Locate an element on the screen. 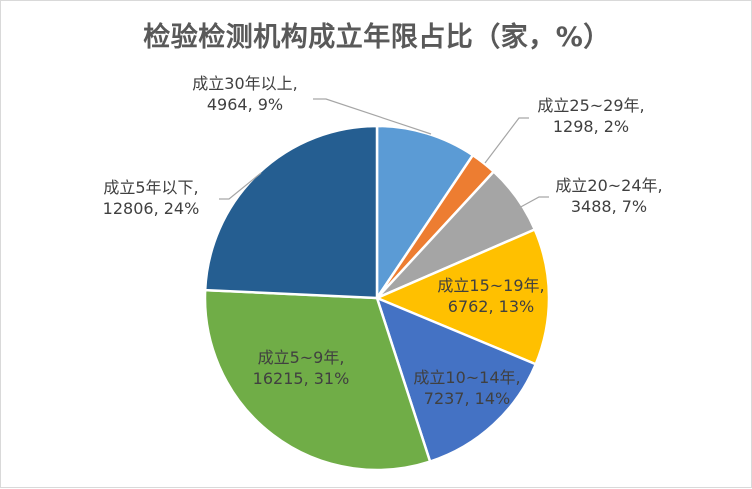  slice-label-name-0: 成立30年以上, is located at coordinates (244, 83).